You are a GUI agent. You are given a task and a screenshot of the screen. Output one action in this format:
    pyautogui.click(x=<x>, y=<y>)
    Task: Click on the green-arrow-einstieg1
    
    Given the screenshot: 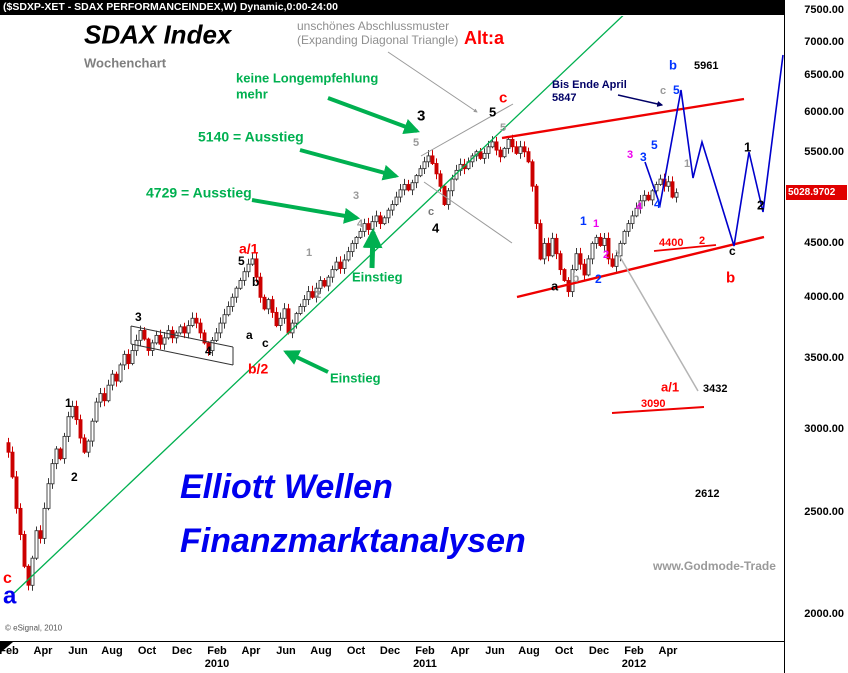 What is the action you would take?
    pyautogui.click(x=372, y=248)
    